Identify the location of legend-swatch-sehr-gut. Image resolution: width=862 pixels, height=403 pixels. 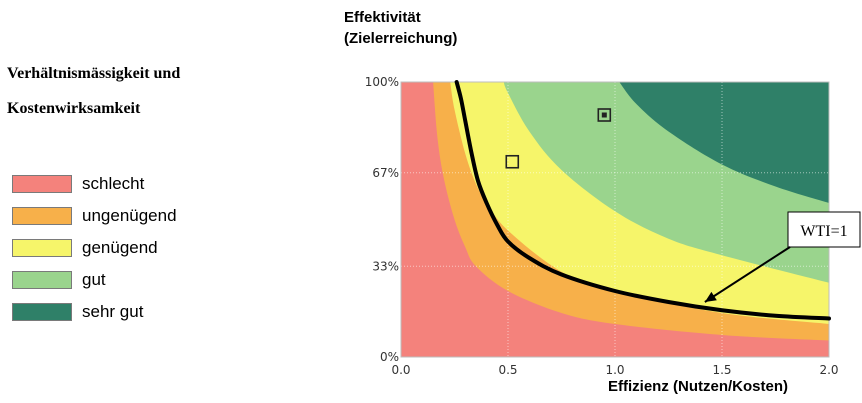
(42, 312).